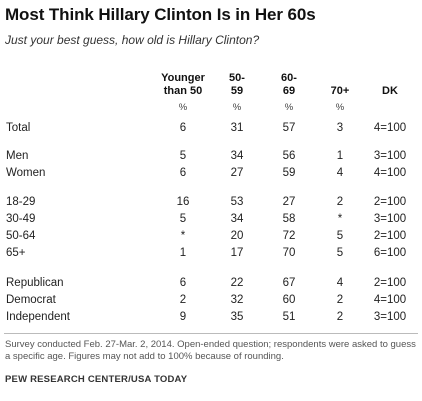 The width and height of the screenshot is (422, 401). I want to click on row-label: Republican, so click(35, 283).